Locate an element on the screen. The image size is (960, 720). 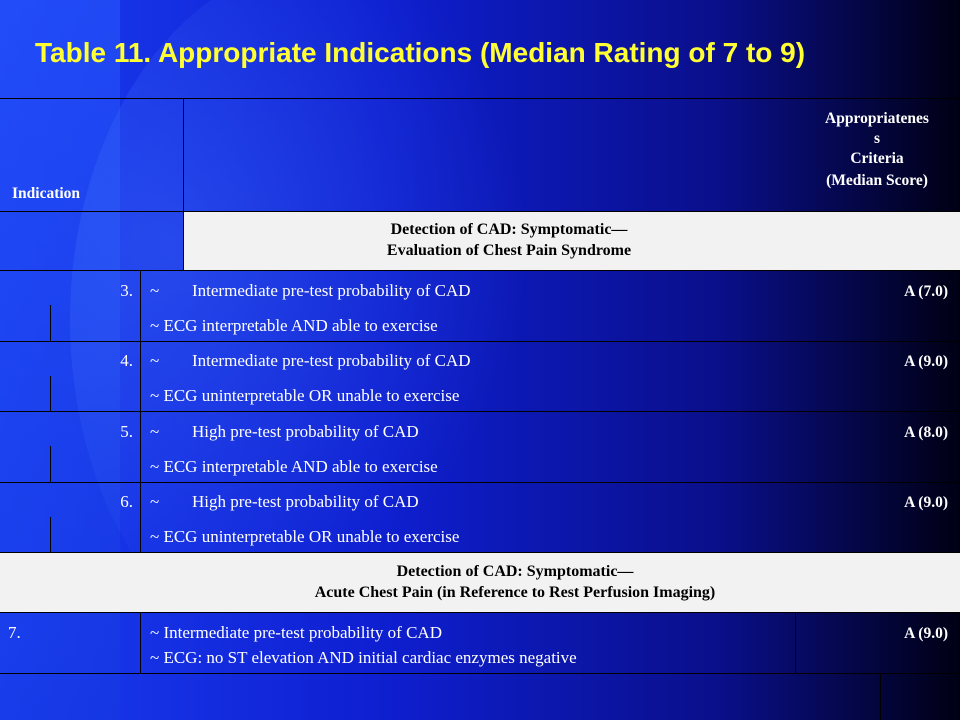
row-number: 5. is located at coordinates (126, 431).